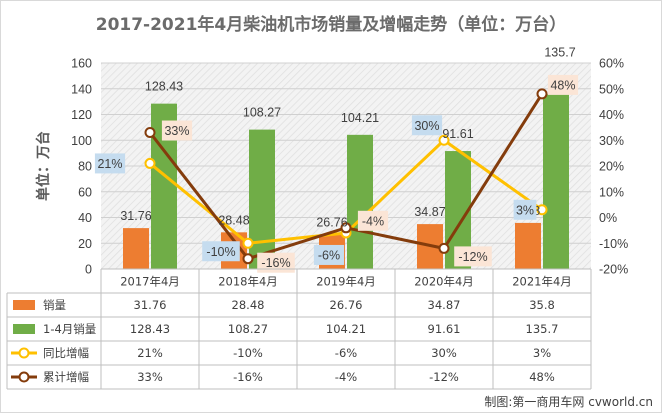 This screenshot has height=413, width=662. Describe the element at coordinates (542, 353) in the screenshot. I see `table-cell: 3%` at that location.